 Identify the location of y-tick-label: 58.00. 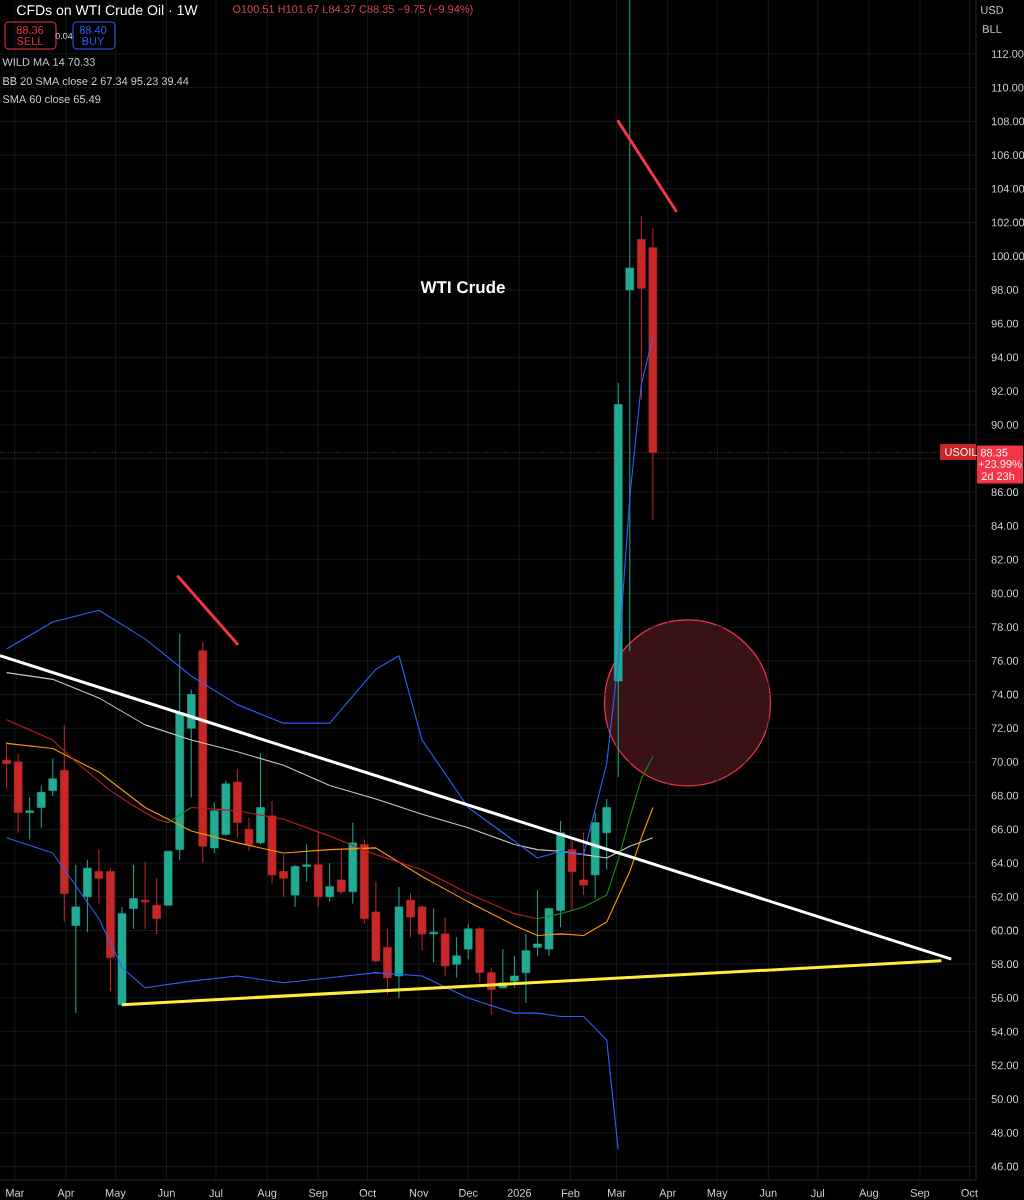
(1005, 964).